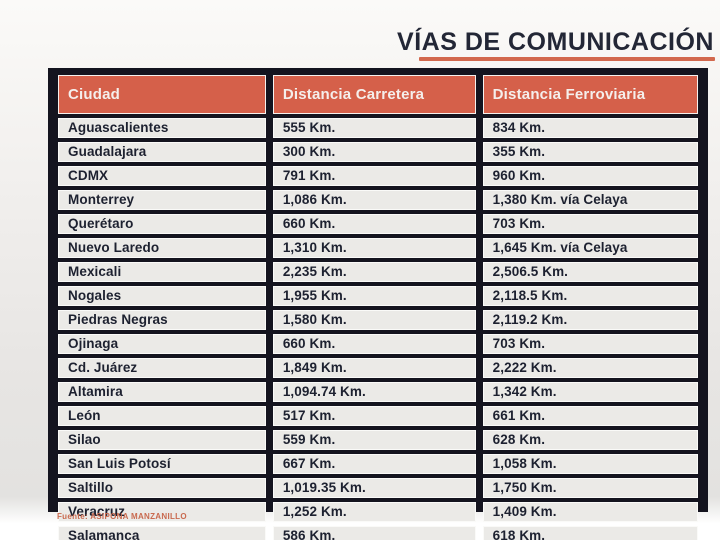 The width and height of the screenshot is (720, 540). Describe the element at coordinates (590, 440) in the screenshot. I see `rail-distance-cell: 628 Km.` at that location.